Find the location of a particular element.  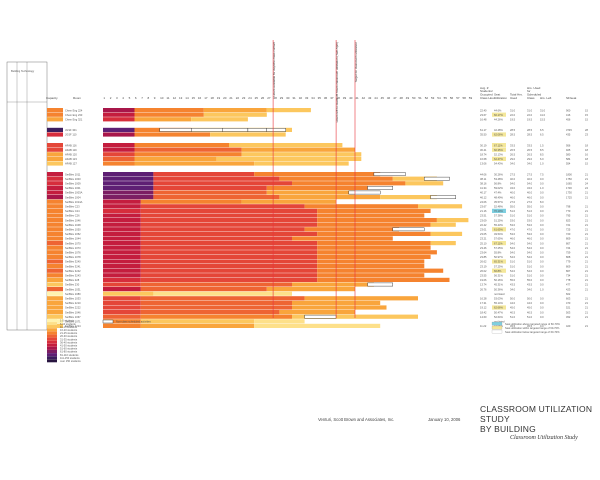

legend-label: 11-15 students is located at coordinates (69, 327).